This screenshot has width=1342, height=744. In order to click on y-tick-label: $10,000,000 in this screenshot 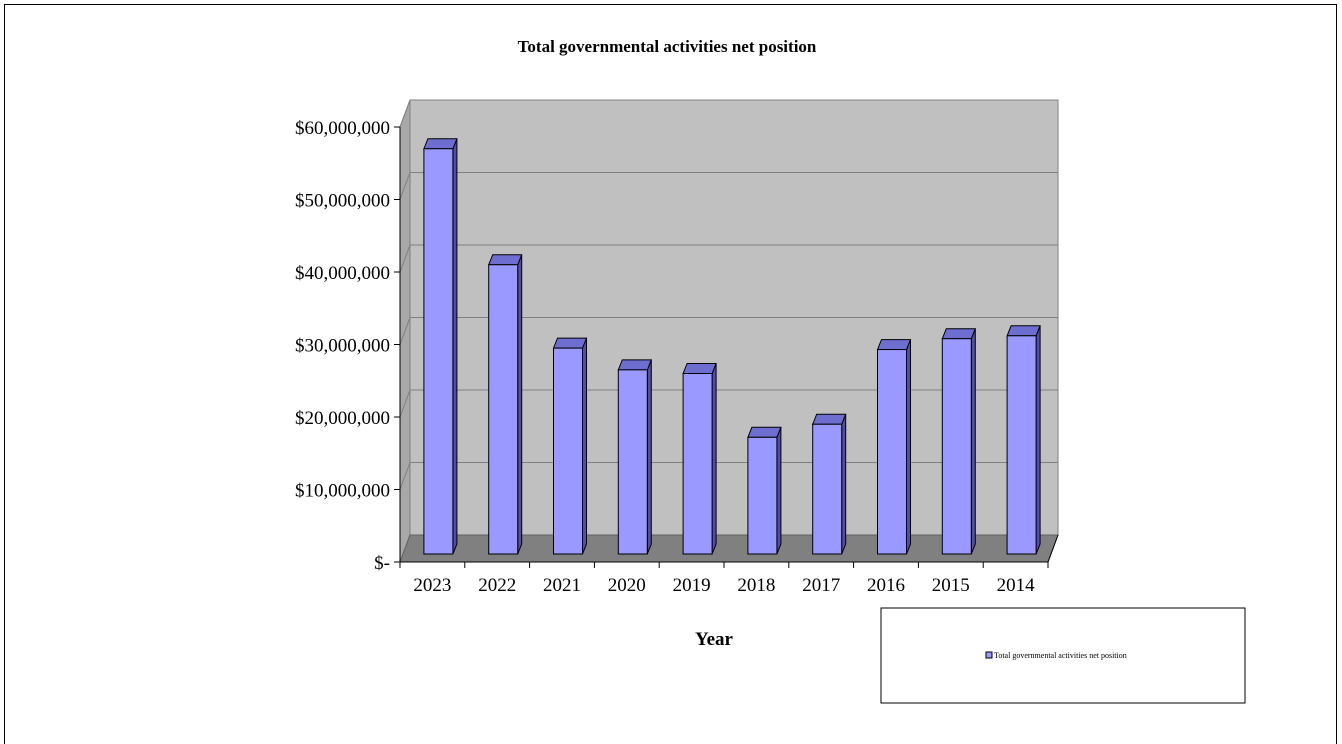, I will do `click(342, 491)`.